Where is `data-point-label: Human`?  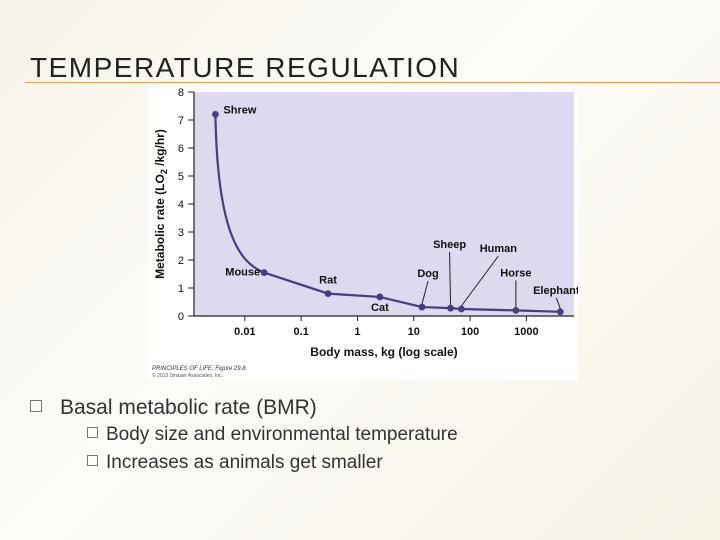
data-point-label: Human is located at coordinates (499, 249).